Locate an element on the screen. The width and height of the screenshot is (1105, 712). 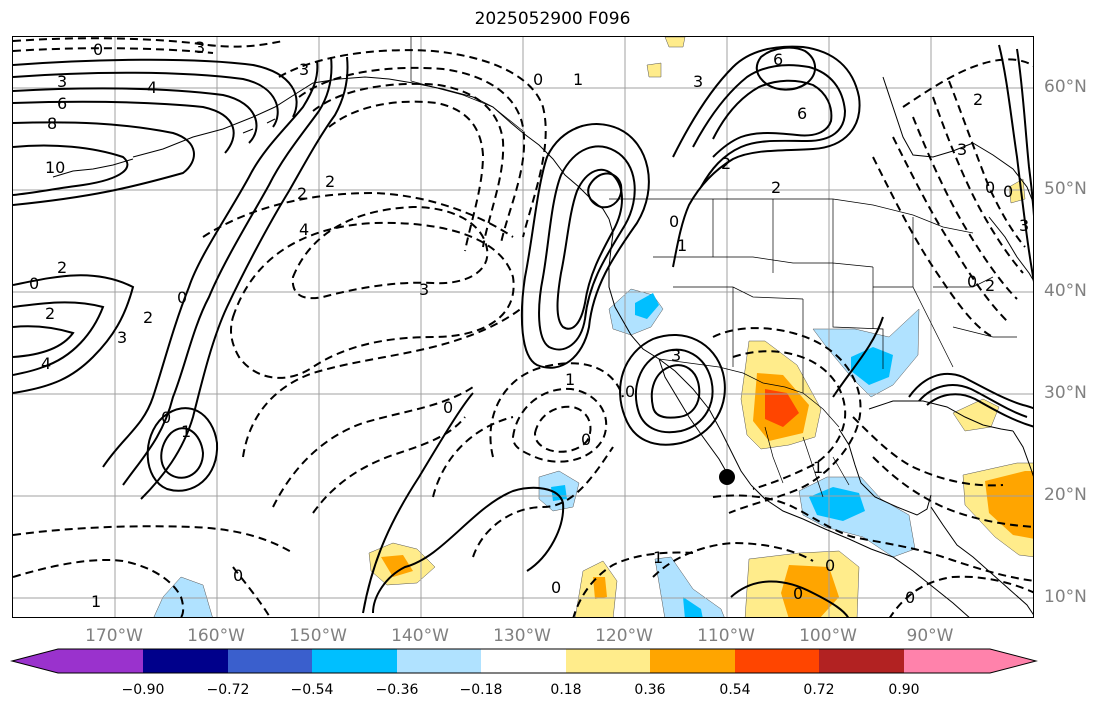
lon-label: 100°W is located at coordinates (828, 636).